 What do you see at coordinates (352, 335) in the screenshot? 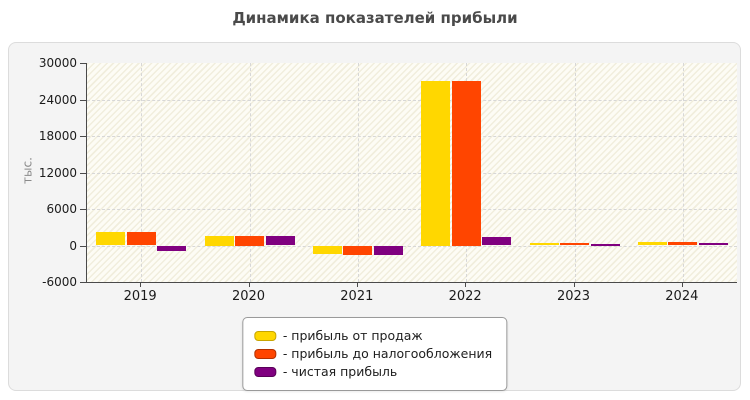
I see `legend-label: - прибыль от продаж` at bounding box center [352, 335].